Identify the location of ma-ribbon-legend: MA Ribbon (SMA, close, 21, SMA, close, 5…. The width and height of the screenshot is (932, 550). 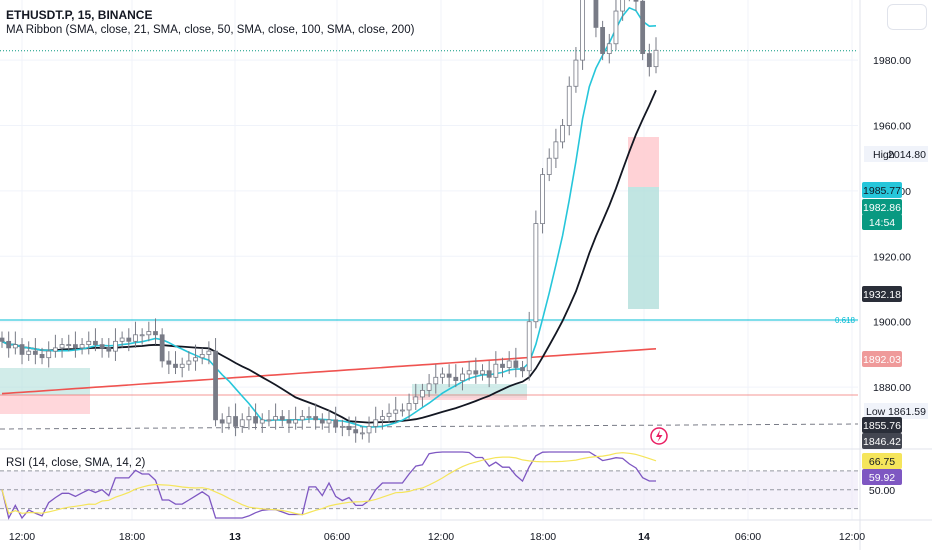
(210, 30).